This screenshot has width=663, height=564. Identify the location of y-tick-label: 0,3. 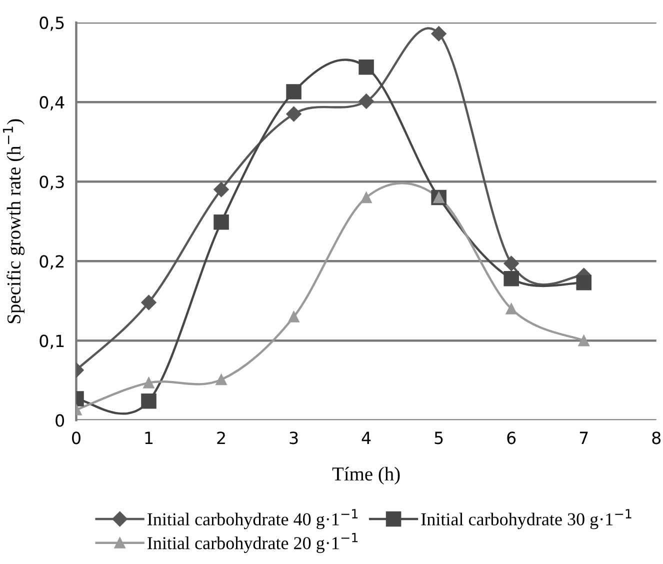
(52, 183).